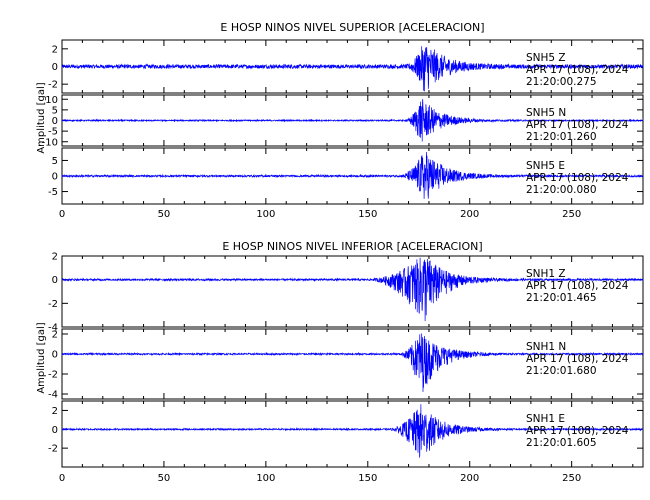  I want to click on trace-start-time: 21:20:01.465, so click(561, 298).